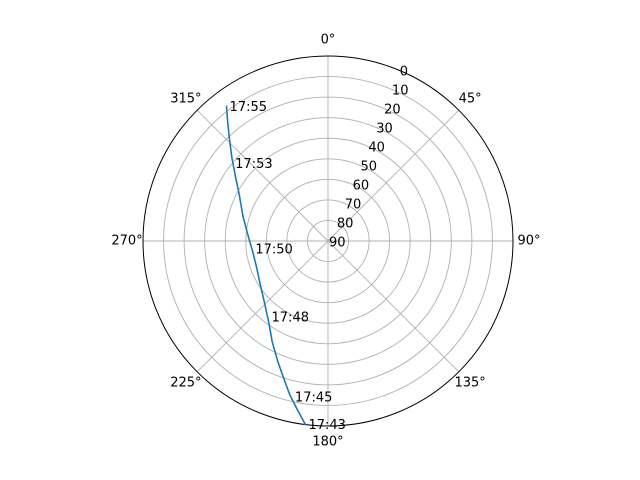 The height and width of the screenshot is (480, 640). Describe the element at coordinates (248, 107) in the screenshot. I see `time-annotation-0: 17:55` at that location.